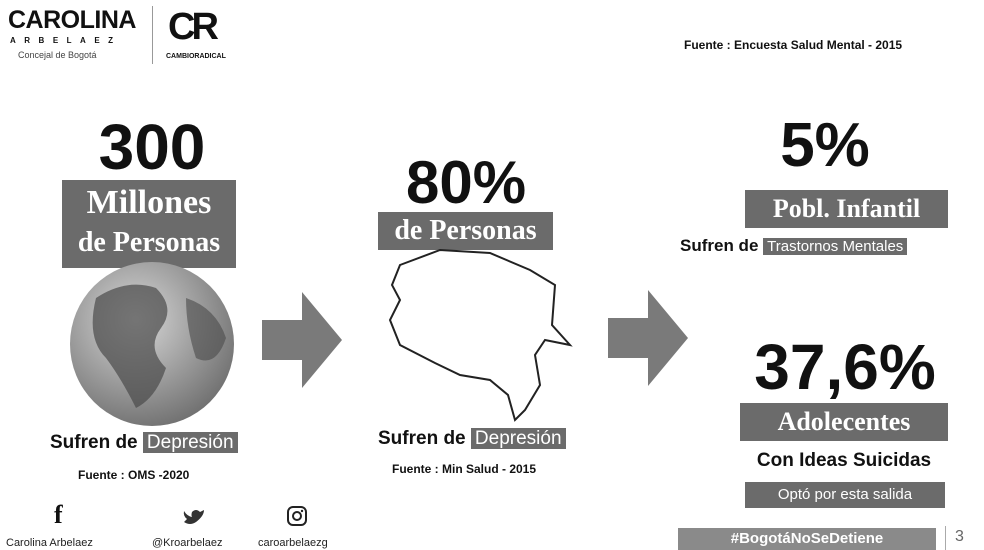  What do you see at coordinates (190, 442) in the screenshot?
I see `world-highlight: Depresión` at bounding box center [190, 442].